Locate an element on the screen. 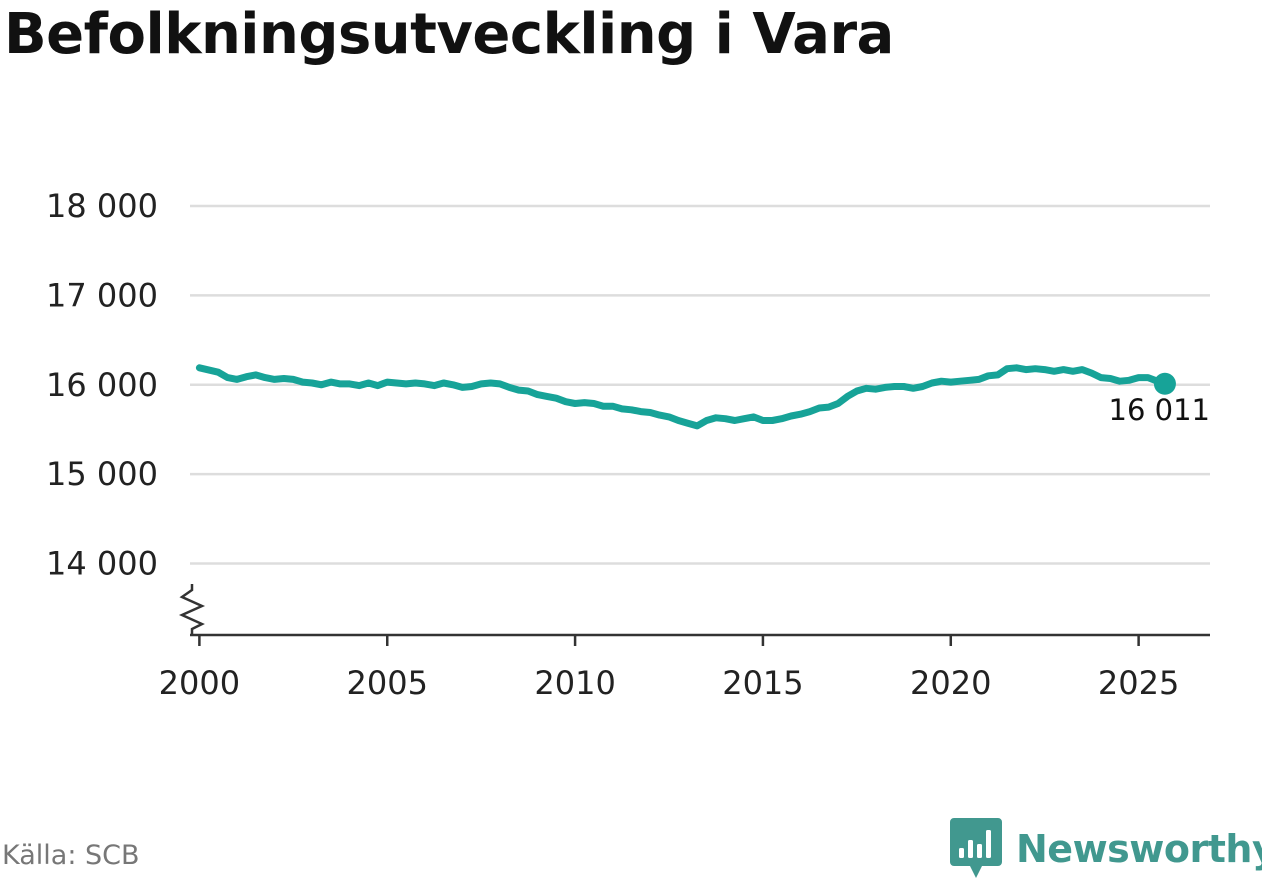  chart-title: Befolkningsutveckling i Vara is located at coordinates (449, 34).